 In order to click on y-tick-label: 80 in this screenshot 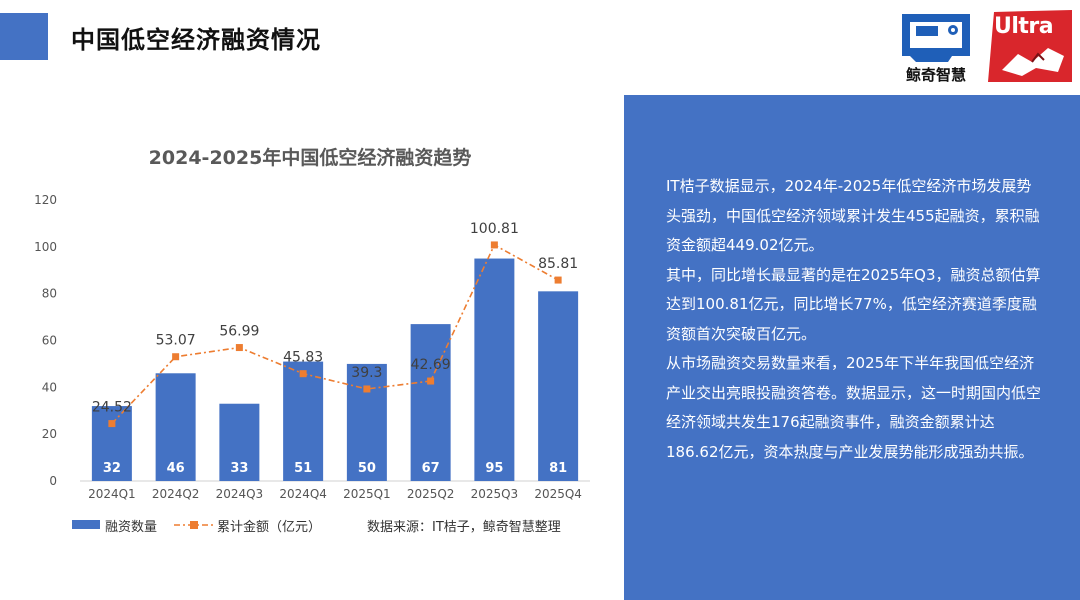, I will do `click(49, 294)`.